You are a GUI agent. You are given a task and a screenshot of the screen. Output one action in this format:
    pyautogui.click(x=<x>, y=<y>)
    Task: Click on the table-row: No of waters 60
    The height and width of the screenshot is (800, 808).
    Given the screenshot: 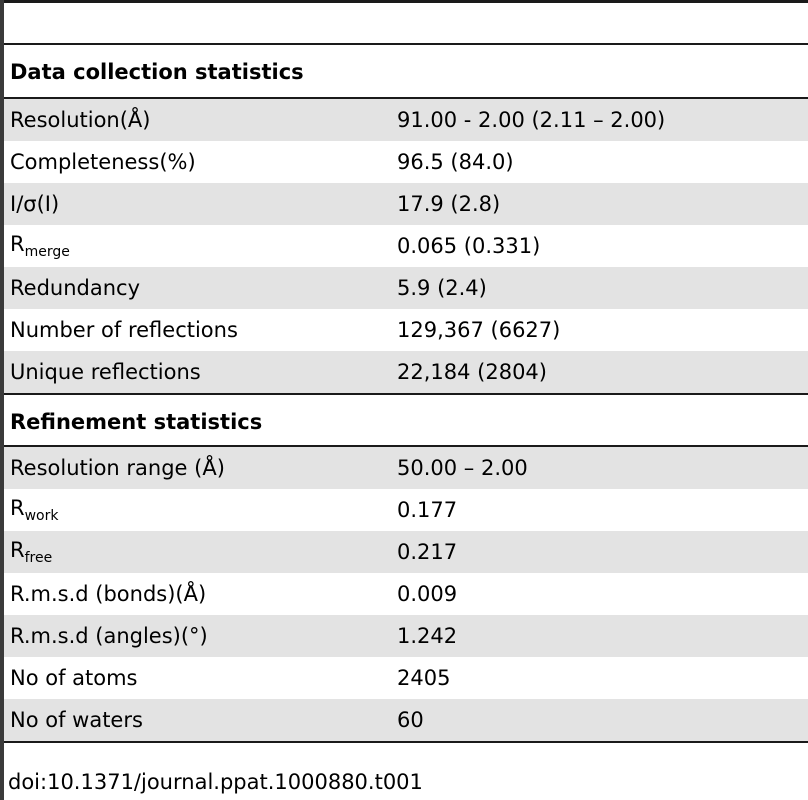 What is the action you would take?
    pyautogui.click(x=406, y=720)
    